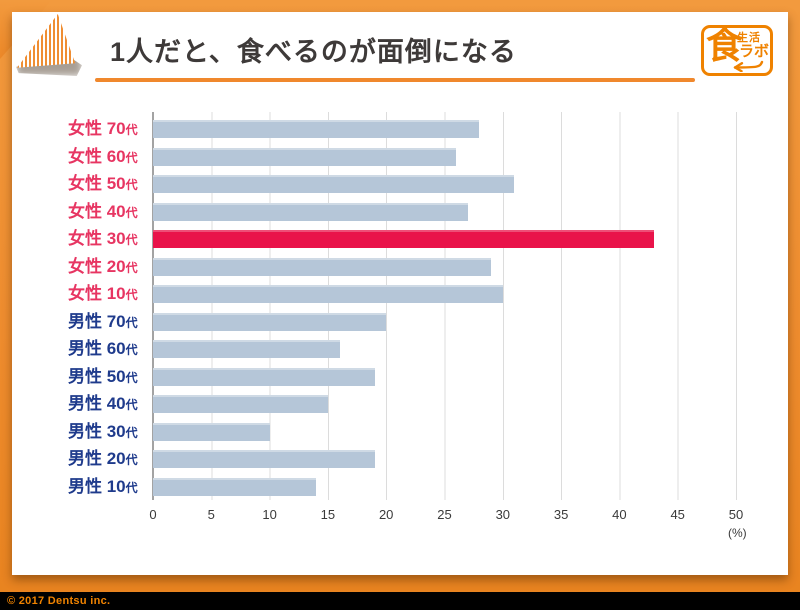 This screenshot has width=800, height=610. I want to click on category-label: 男性 20代, so click(103, 459).